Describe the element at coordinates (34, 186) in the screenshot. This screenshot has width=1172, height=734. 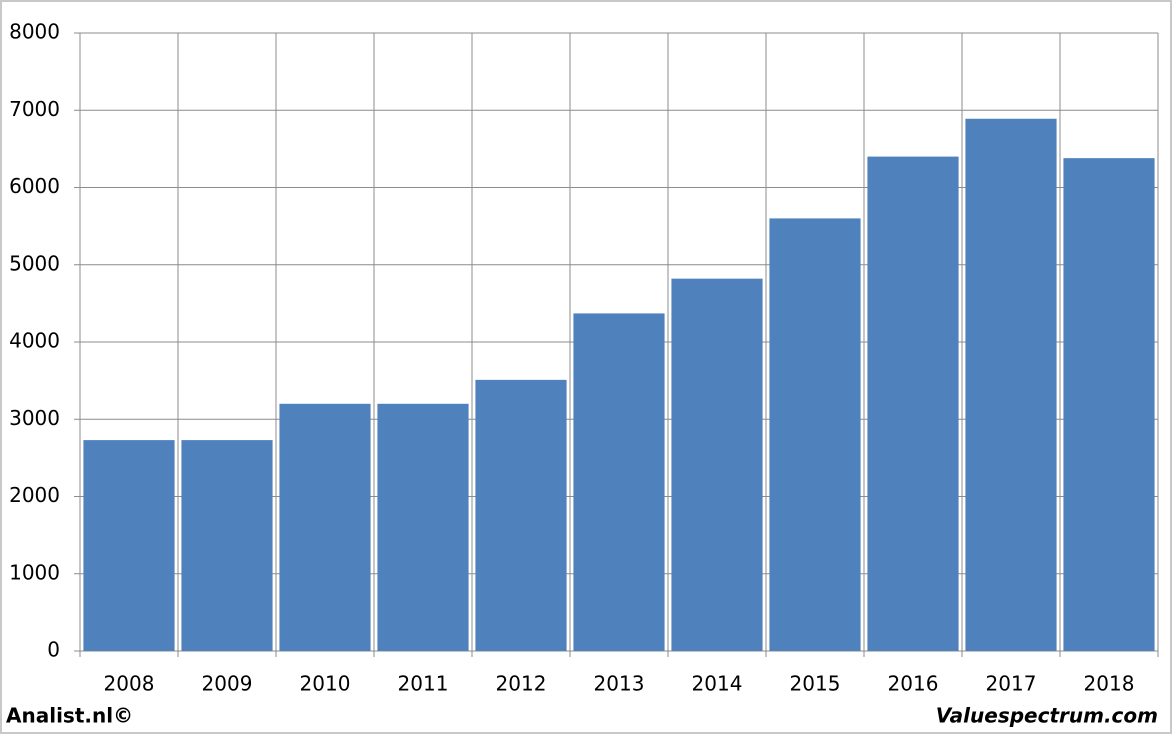
I see `y-tick-label: 6000` at that location.